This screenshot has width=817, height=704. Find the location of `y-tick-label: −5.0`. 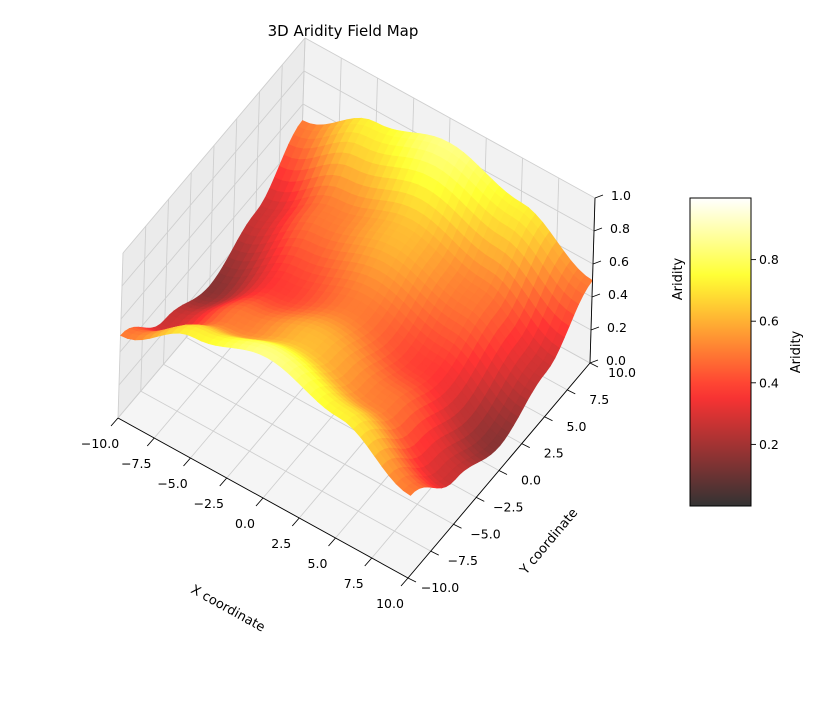

y-tick-label: −5.0 is located at coordinates (485, 533).